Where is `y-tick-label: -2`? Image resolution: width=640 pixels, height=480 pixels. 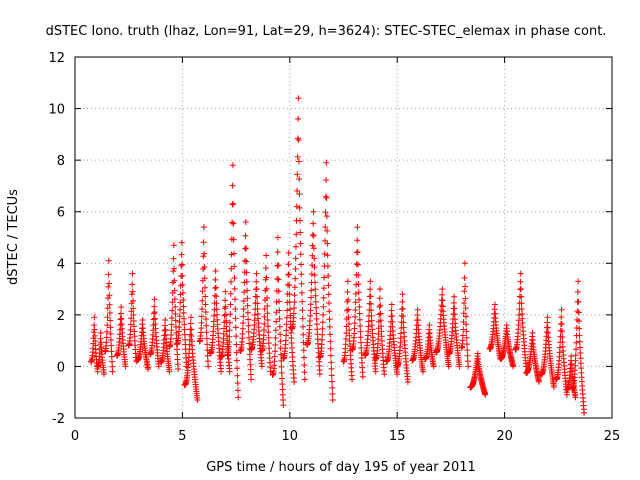
y-tick-label: -2 is located at coordinates (58, 419).